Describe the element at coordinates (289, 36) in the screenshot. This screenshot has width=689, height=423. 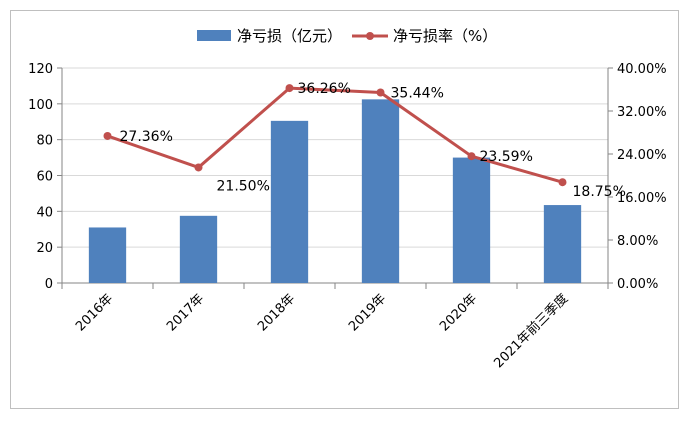
I see `legend-bar-label: 净亏损（亿元）` at that location.